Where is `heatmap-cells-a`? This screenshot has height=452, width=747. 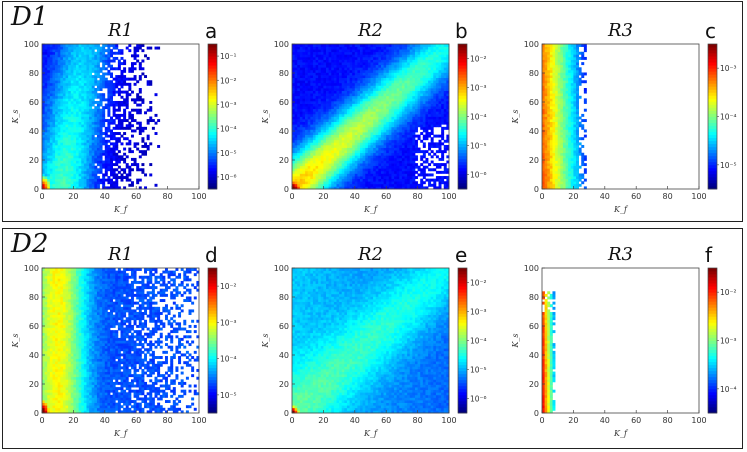 heatmap-cells-a is located at coordinates (101, 117).